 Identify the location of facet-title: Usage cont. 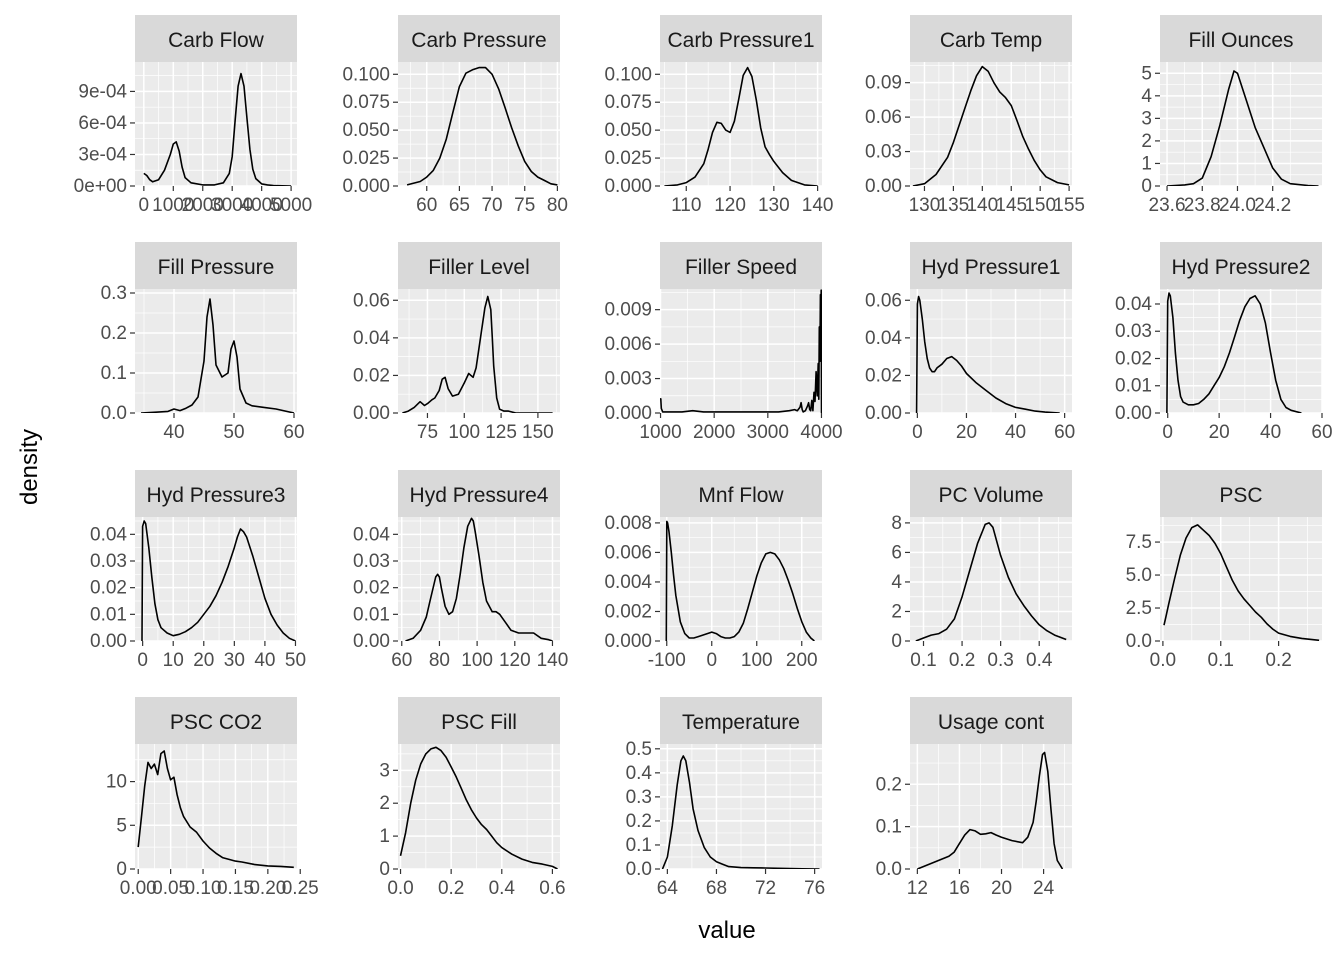
(991, 722).